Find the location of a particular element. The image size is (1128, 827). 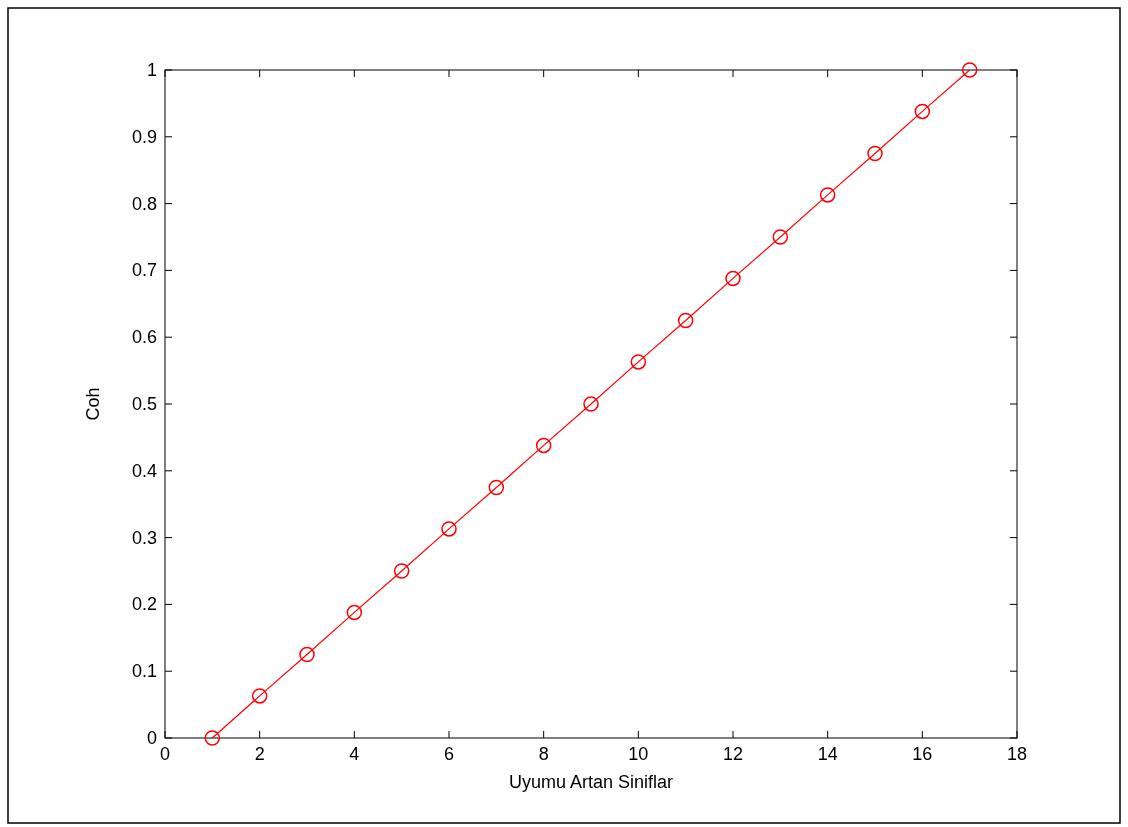

y-tick-label: 0 is located at coordinates (151, 738).